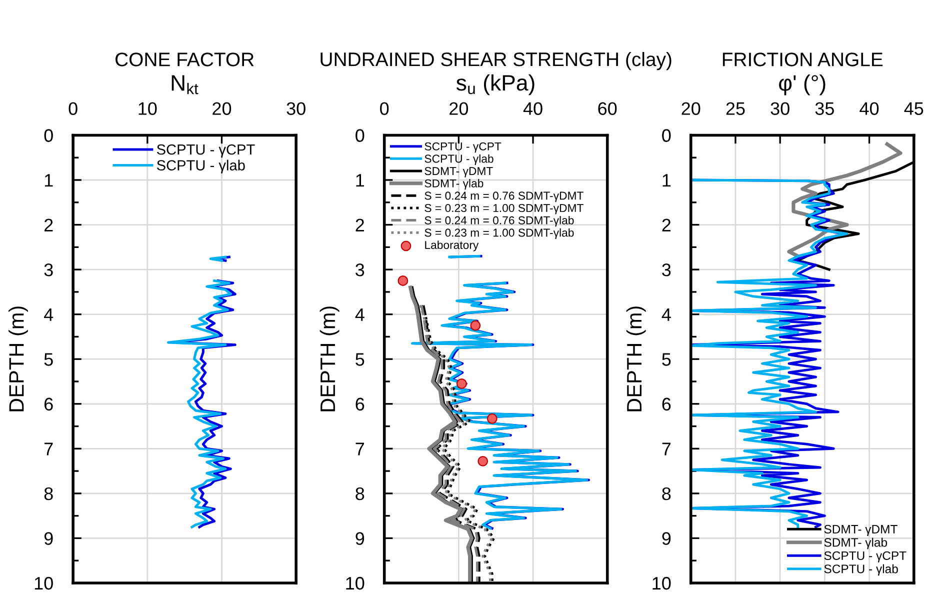 This screenshot has height=601, width=949. Describe the element at coordinates (504, 209) in the screenshot. I see `legend-label: S = 0.23 m = 1.00 SDMT-γDMT` at that location.